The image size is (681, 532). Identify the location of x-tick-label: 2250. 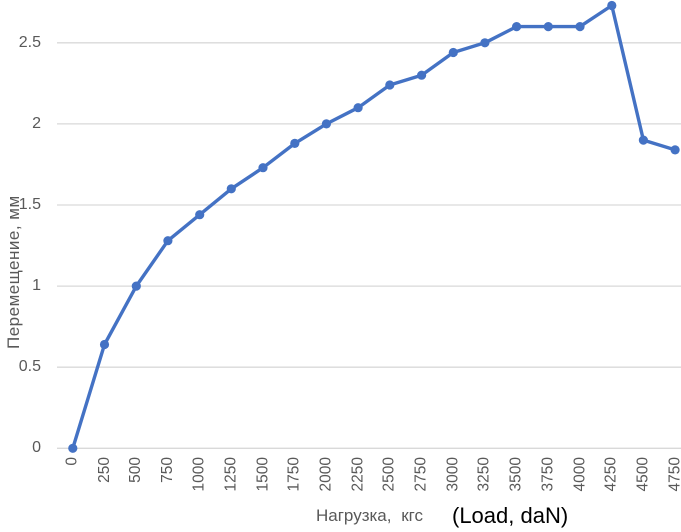
(358, 474).